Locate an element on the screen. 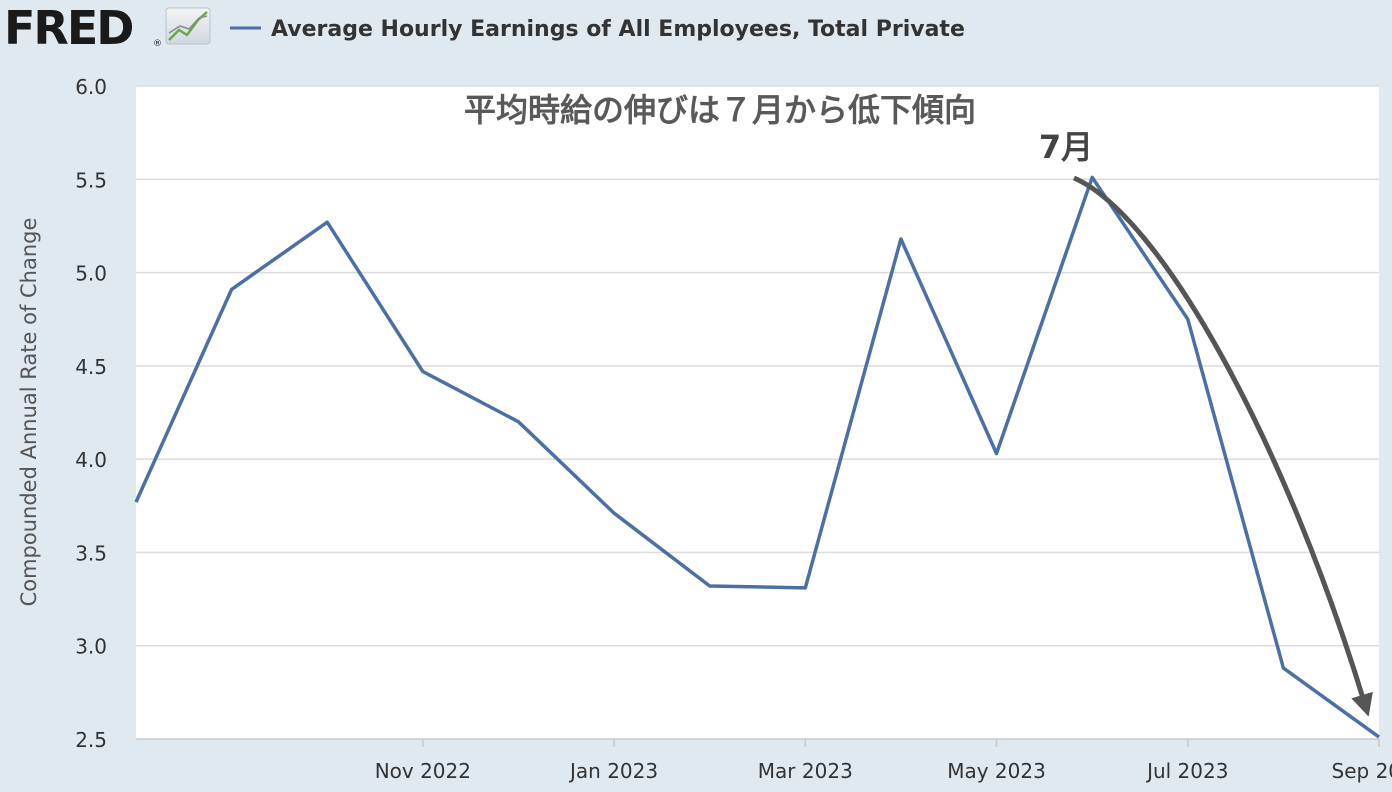  x-tick-label: Nov 2022 is located at coordinates (423, 771).